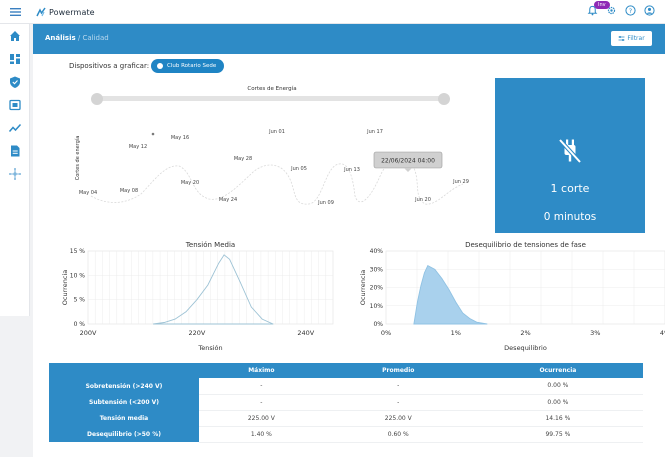  What do you see at coordinates (570, 155) in the screenshot?
I see `outages-kpi-card: 1 corte 0 minutos` at bounding box center [570, 155].